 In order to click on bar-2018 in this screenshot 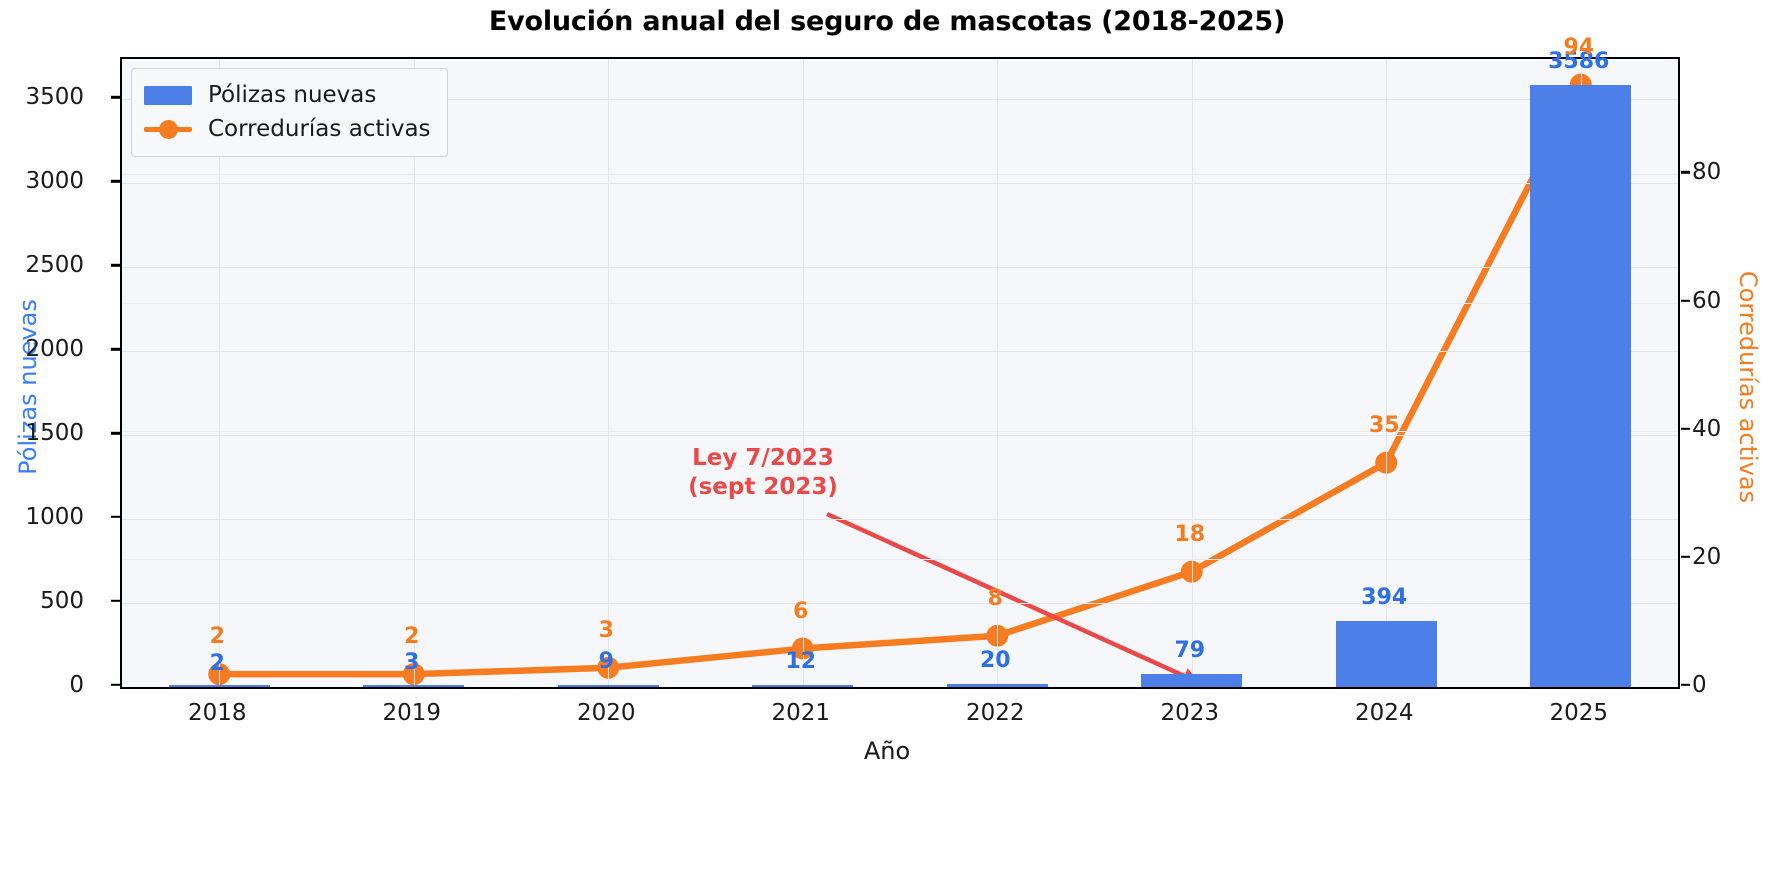, I will do `click(219, 686)`.